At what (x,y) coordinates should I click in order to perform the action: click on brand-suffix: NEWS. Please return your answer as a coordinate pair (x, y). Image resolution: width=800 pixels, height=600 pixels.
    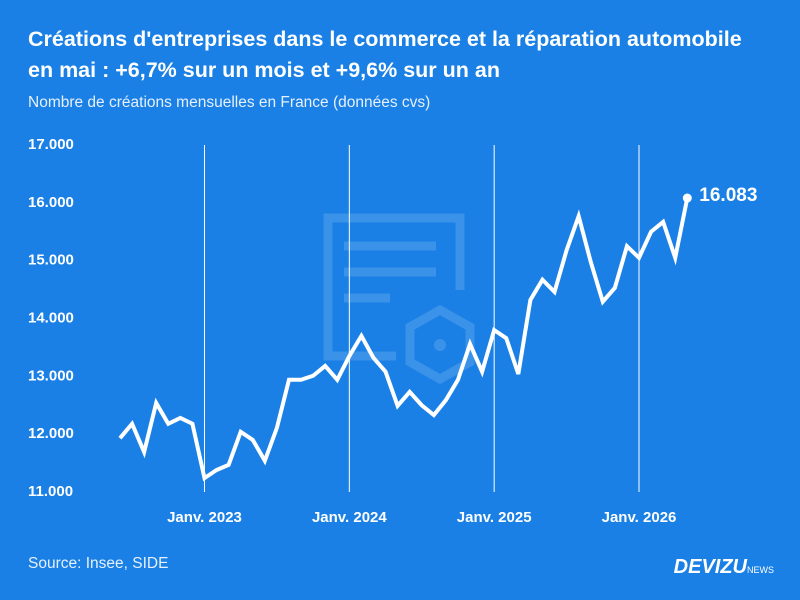
    Looking at the image, I should click on (760, 570).